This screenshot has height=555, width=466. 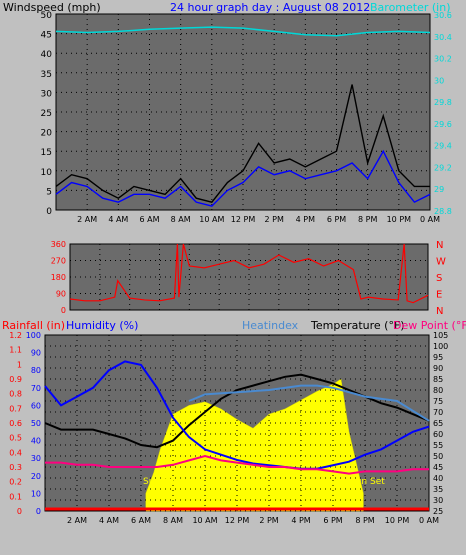 I want to click on temp-tick-label: 65, so click(x=438, y=423).